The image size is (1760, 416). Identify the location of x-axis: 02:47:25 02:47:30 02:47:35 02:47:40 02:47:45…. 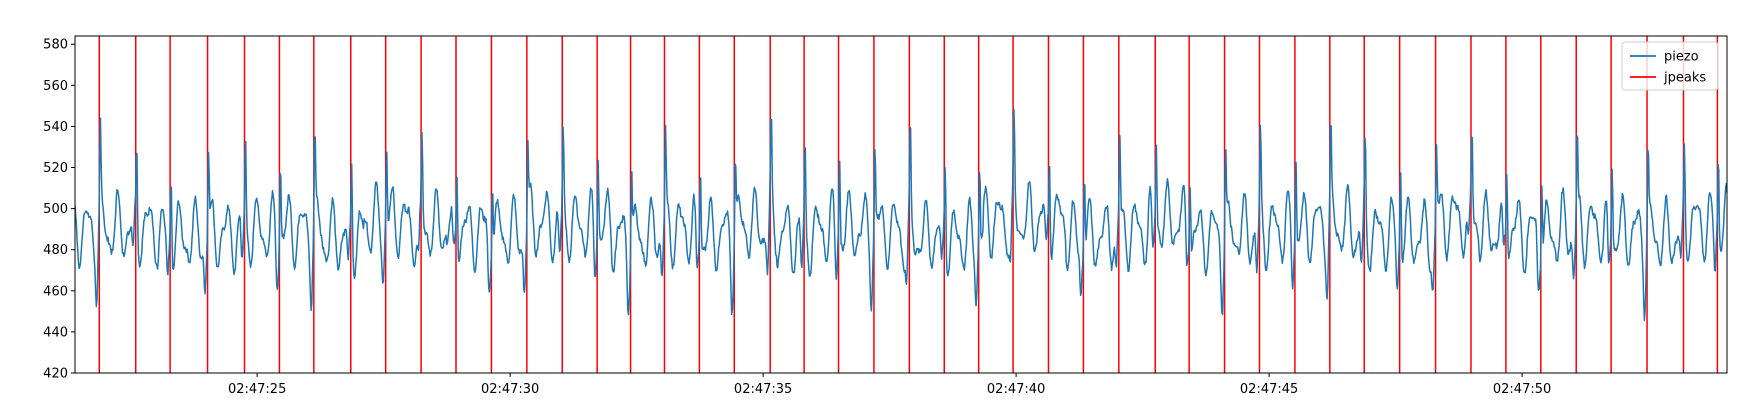
(889, 385).